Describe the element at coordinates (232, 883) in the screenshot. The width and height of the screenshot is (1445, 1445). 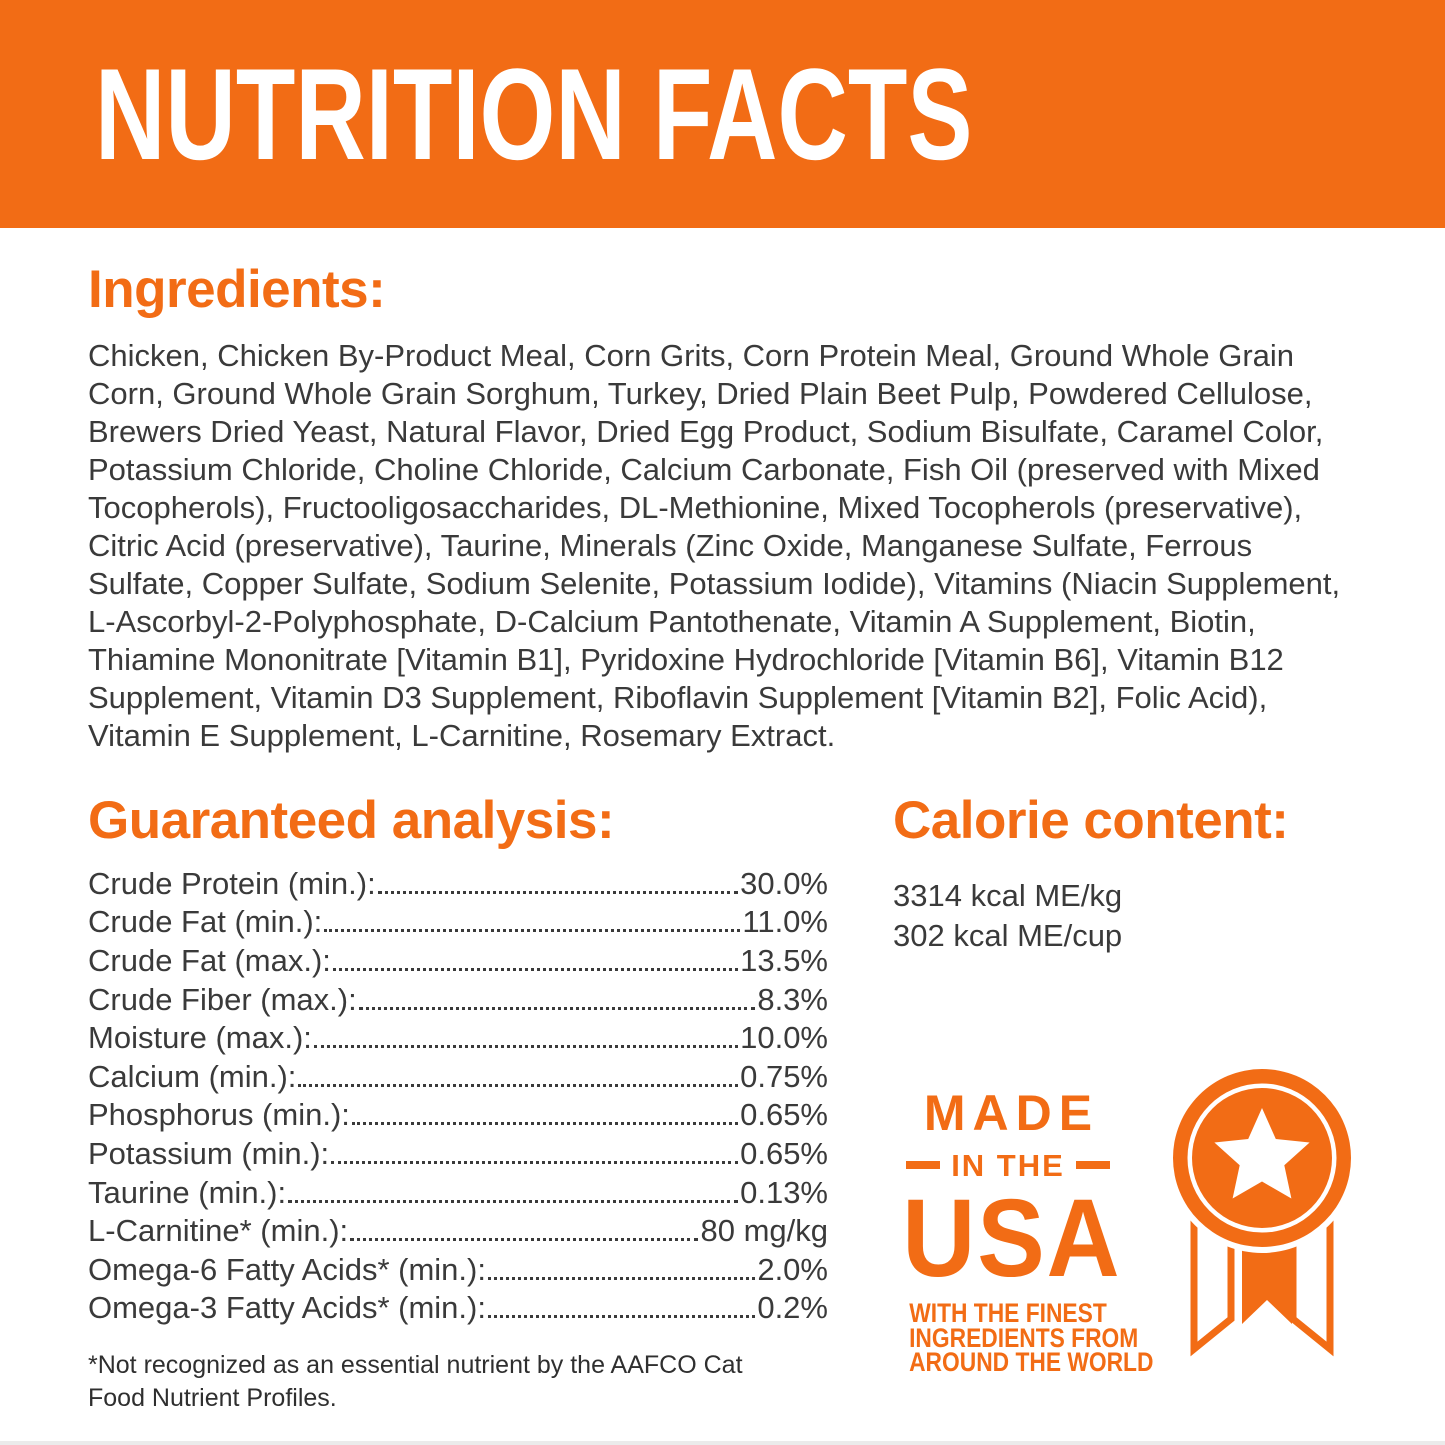
I see `analysis-row-label: Crude Protein (min.):` at that location.